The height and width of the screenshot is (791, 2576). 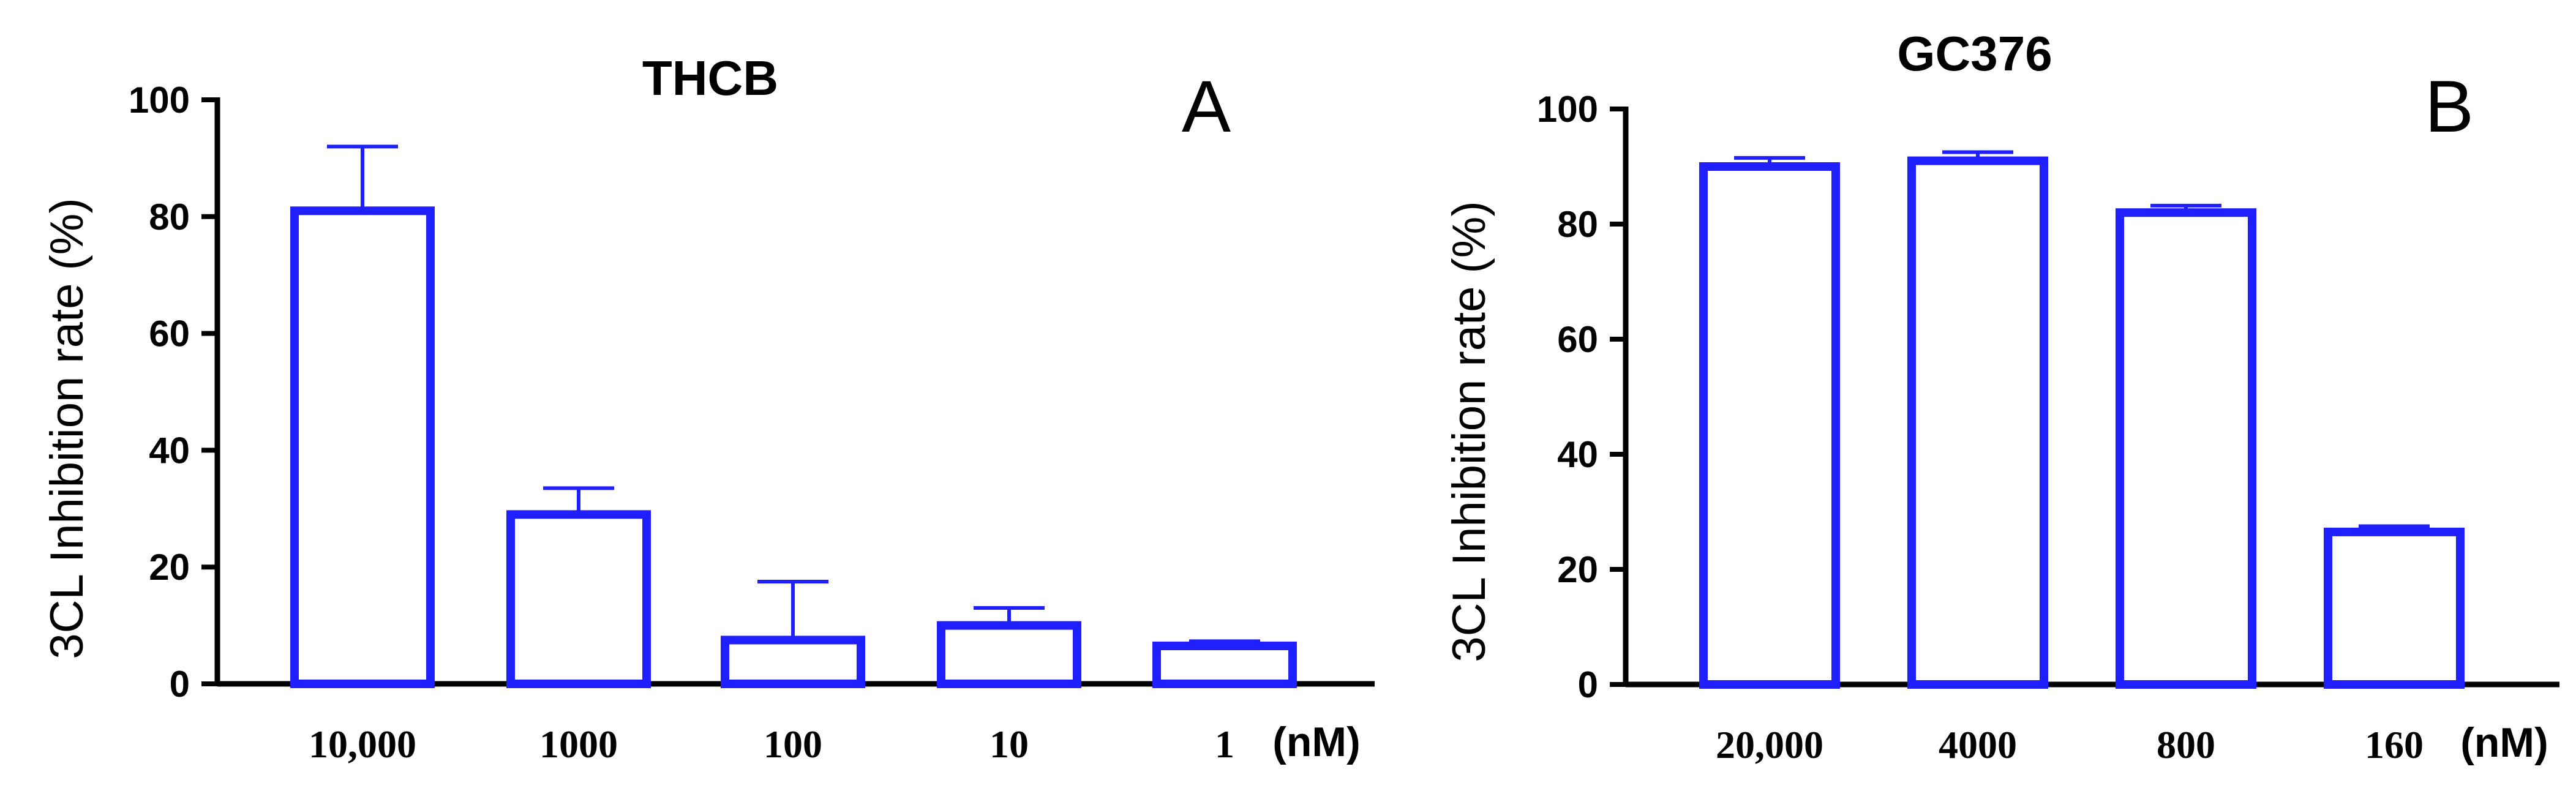 What do you see at coordinates (710, 78) in the screenshot?
I see `chart-title: THCB` at bounding box center [710, 78].